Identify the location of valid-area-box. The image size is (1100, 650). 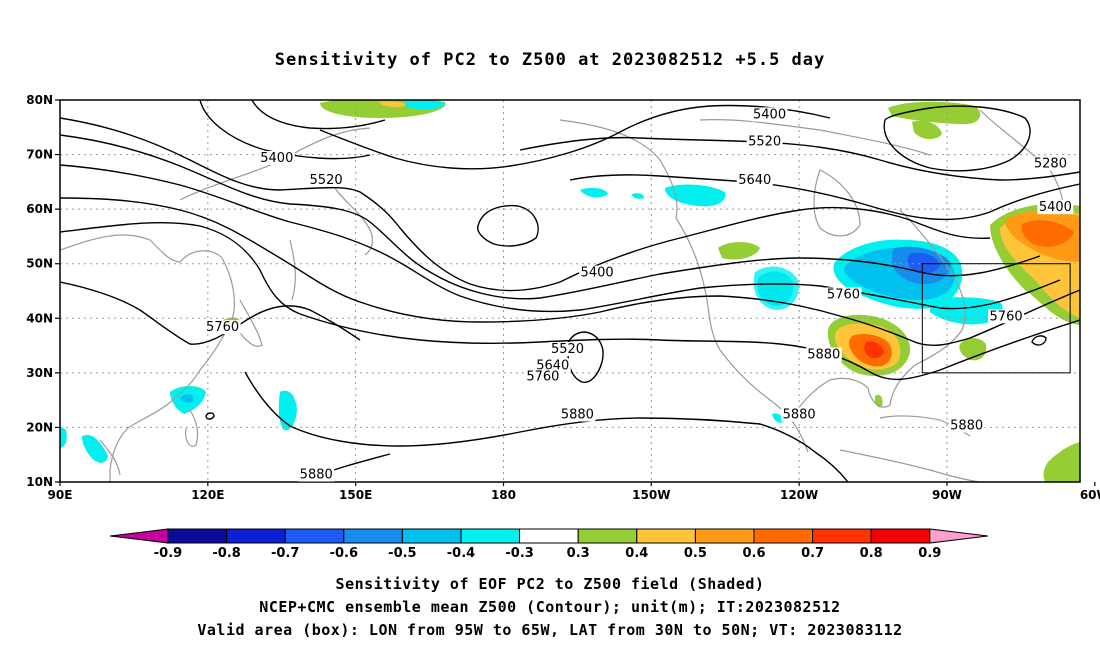
(996, 318).